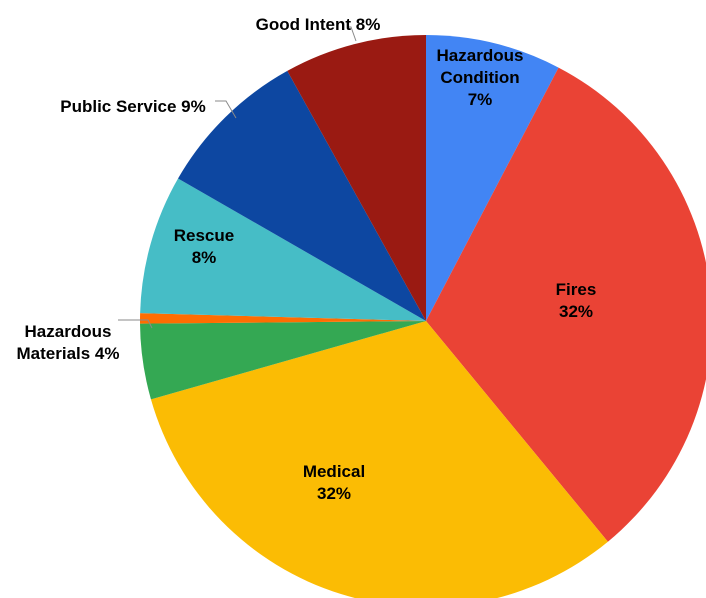 Image resolution: width=706 pixels, height=598 pixels. What do you see at coordinates (334, 482) in the screenshot?
I see `slice-label-medical: Medical 32%` at bounding box center [334, 482].